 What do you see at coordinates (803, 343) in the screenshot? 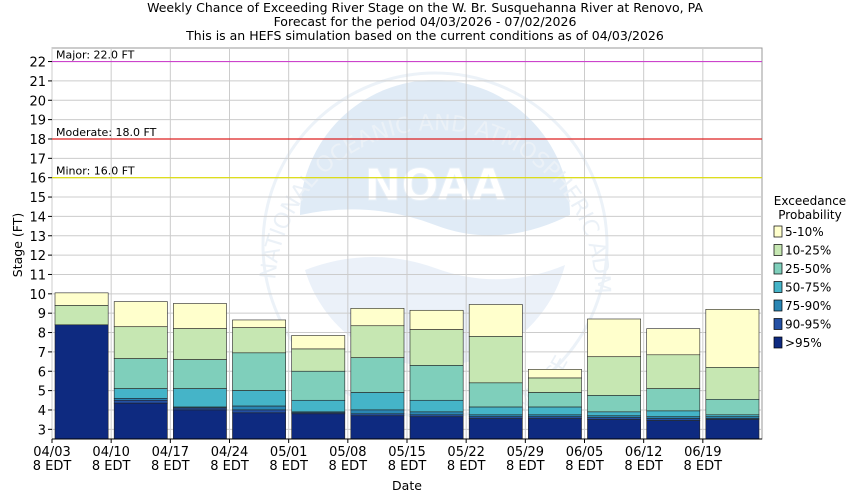
I see `legend-label: >95%` at bounding box center [803, 343].